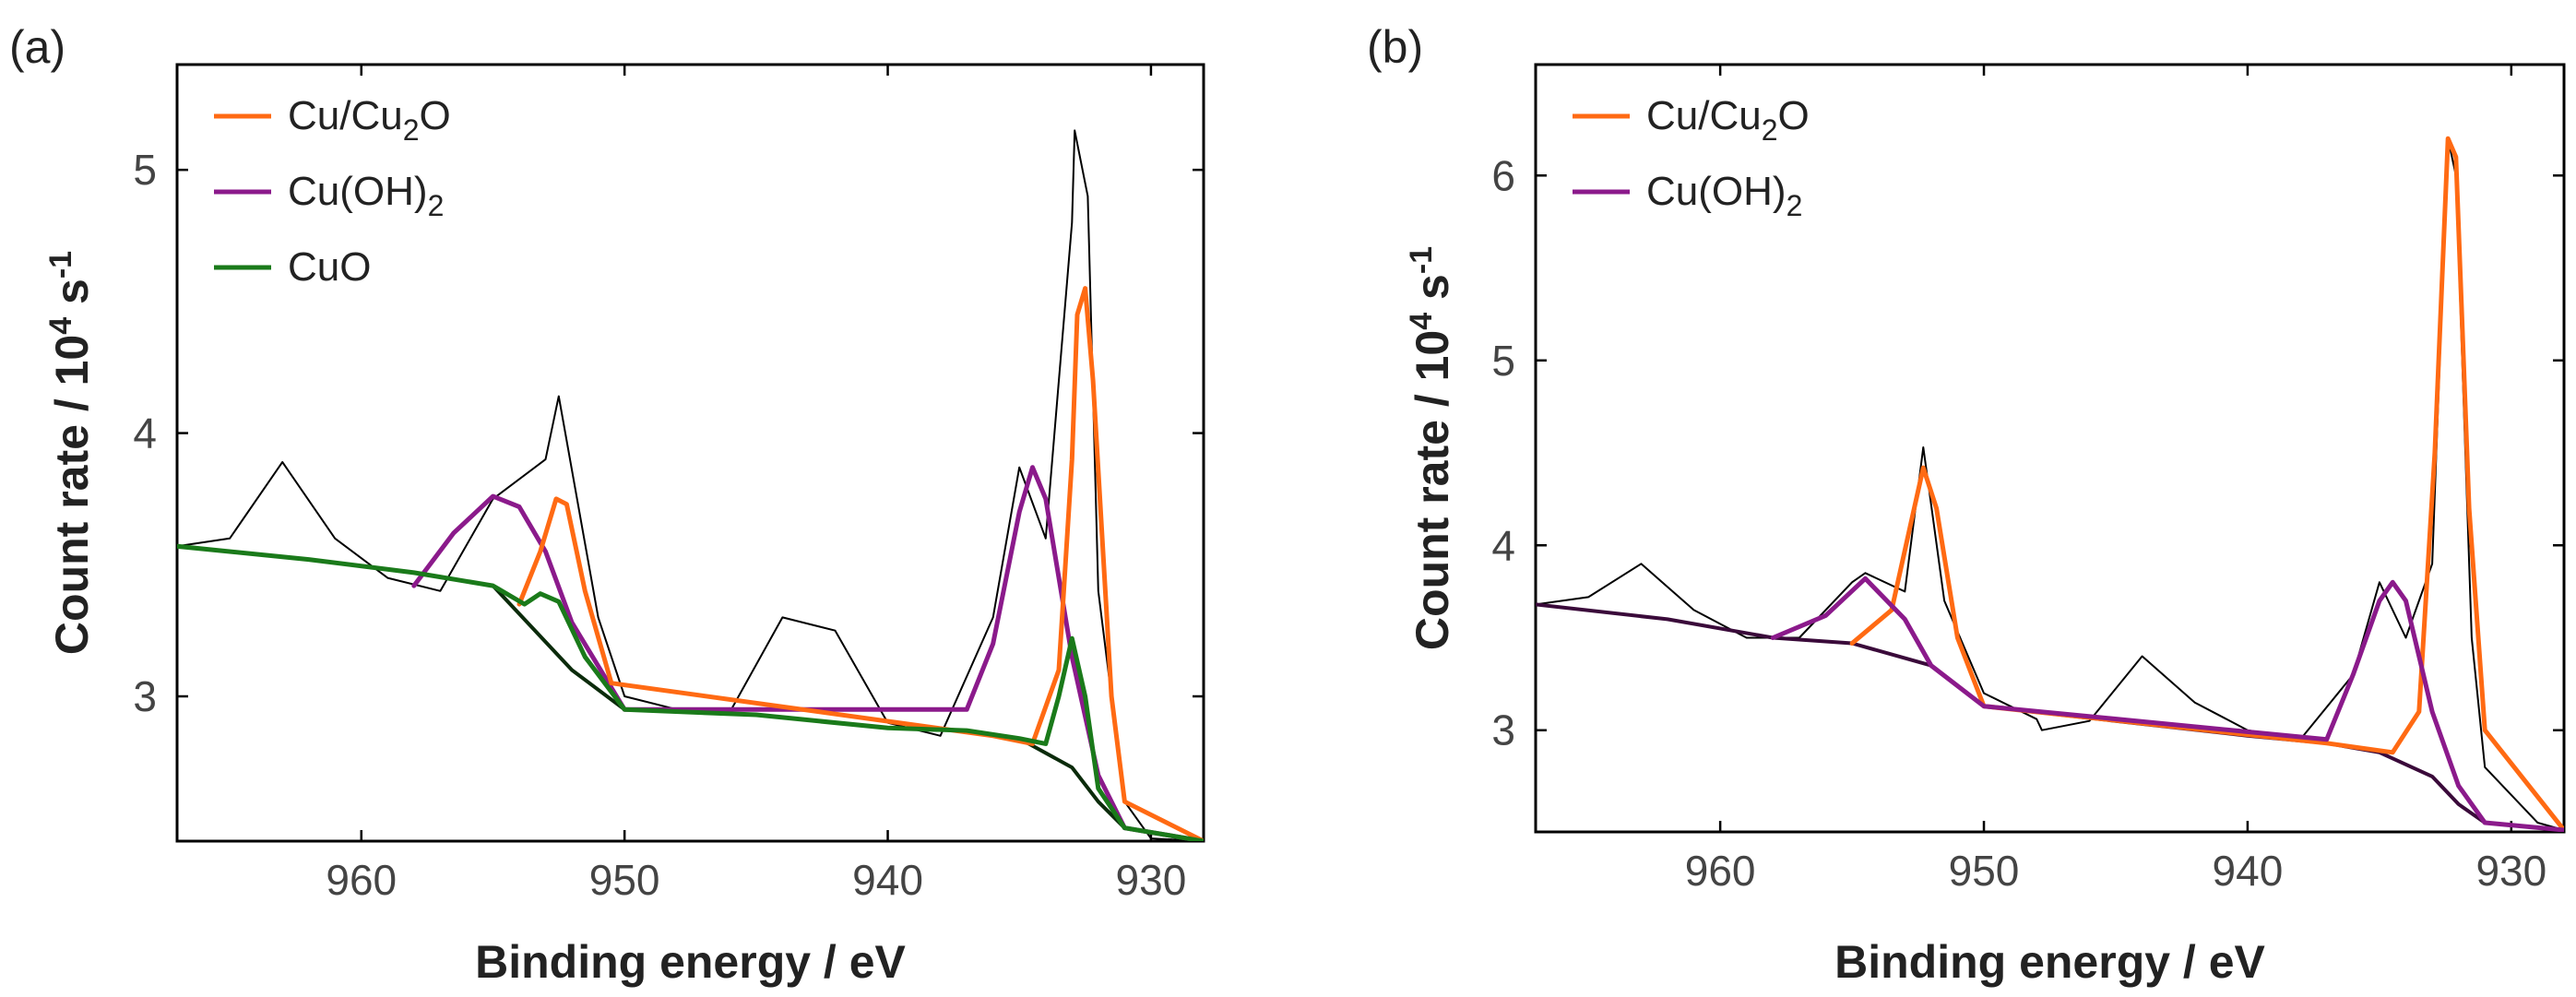 This screenshot has width=2576, height=997. I want to click on panel-label: (a), so click(37, 47).